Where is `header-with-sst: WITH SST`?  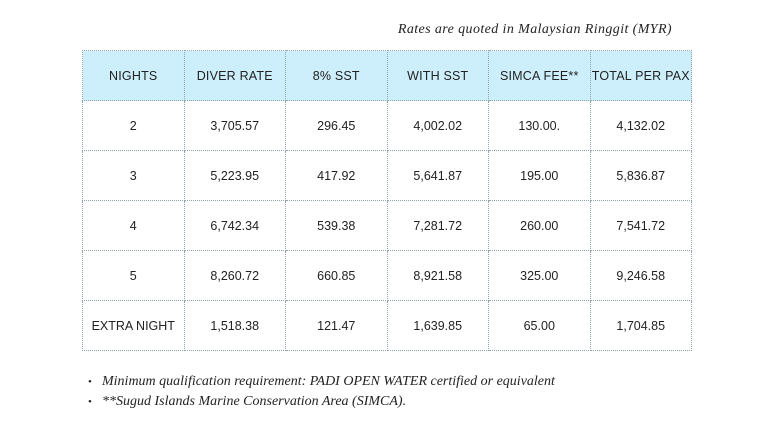
header-with-sst: WITH SST is located at coordinates (437, 75).